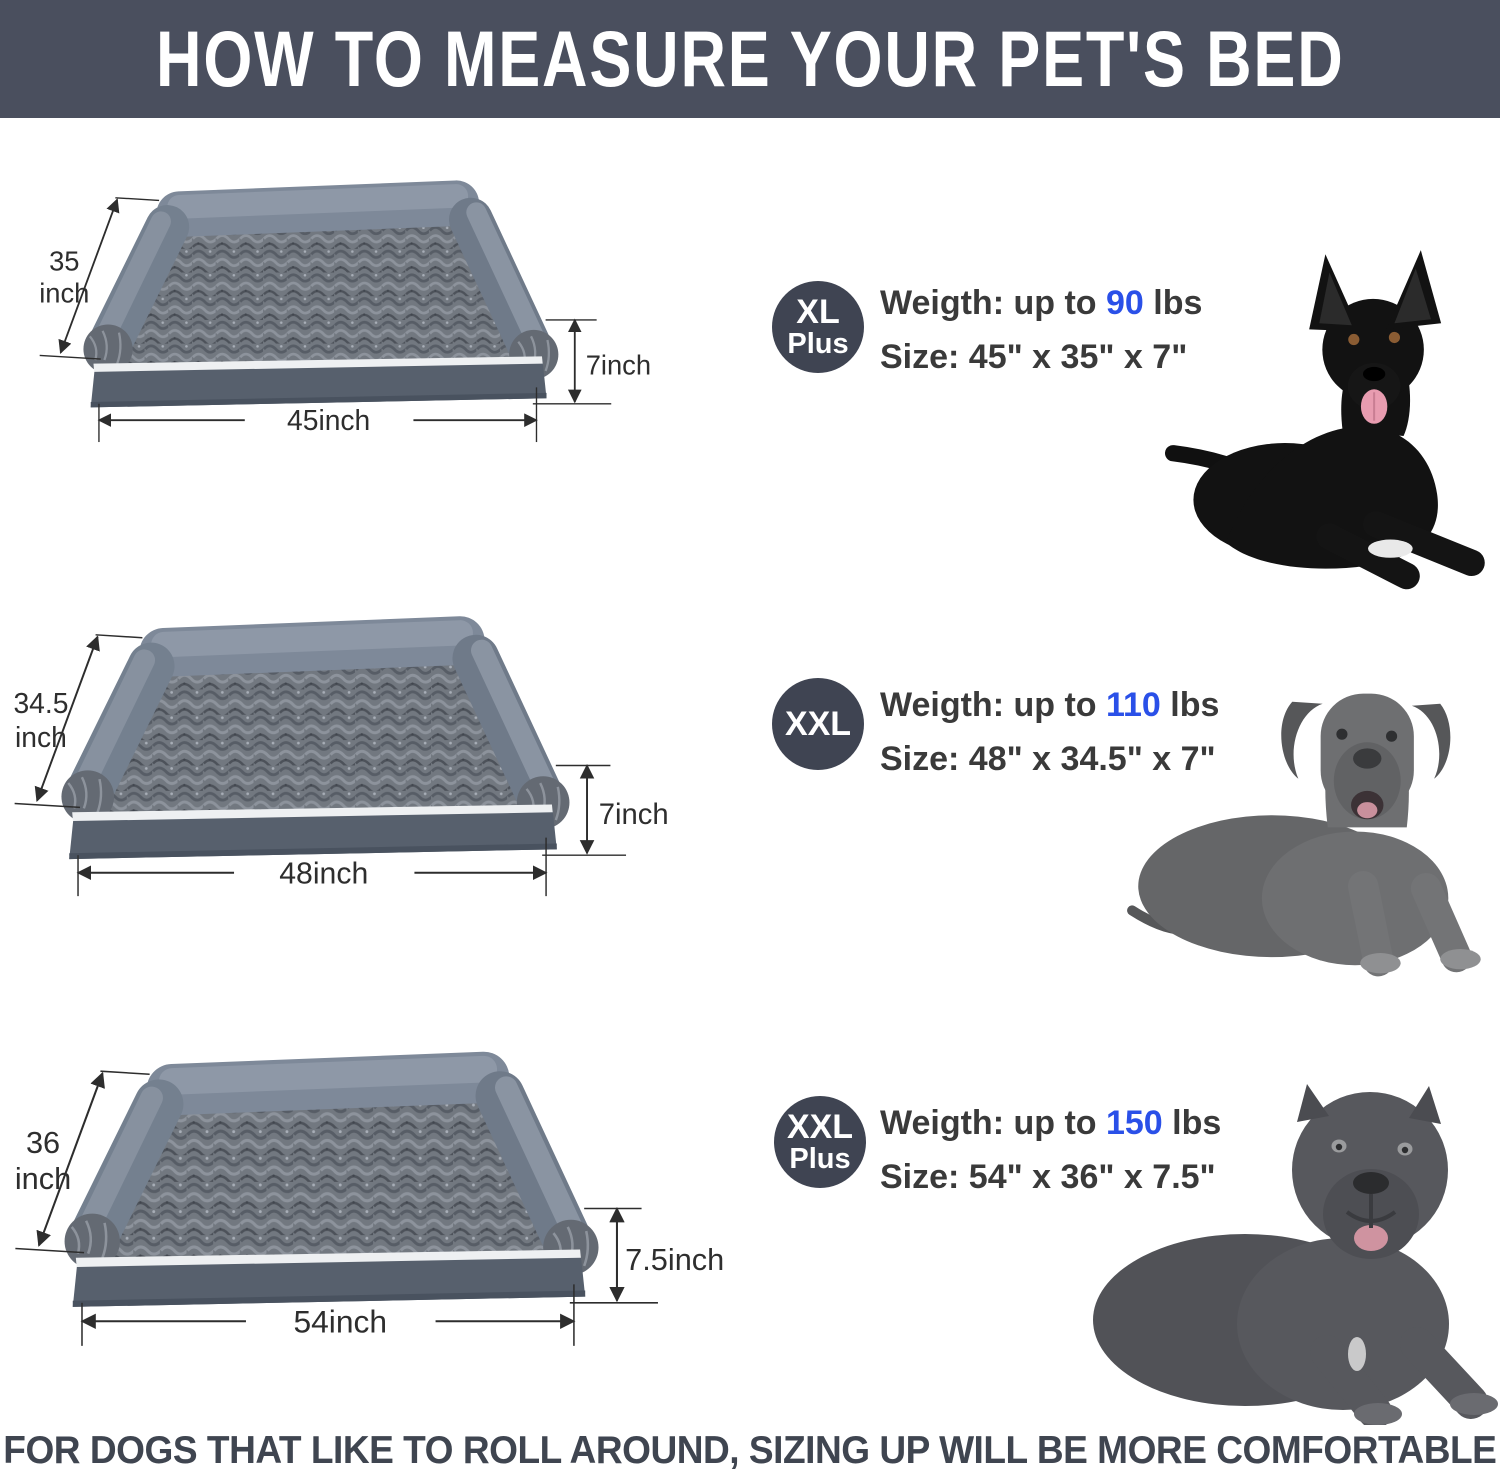 The height and width of the screenshot is (1476, 1500). I want to click on size-line: Size: 54" x 36" x 7.5", so click(1048, 1177).